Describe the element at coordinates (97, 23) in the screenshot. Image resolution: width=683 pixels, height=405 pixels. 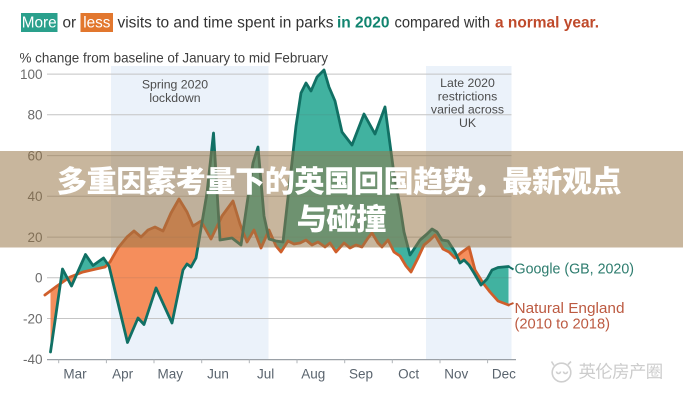
I see `svg-text: less` at that location.